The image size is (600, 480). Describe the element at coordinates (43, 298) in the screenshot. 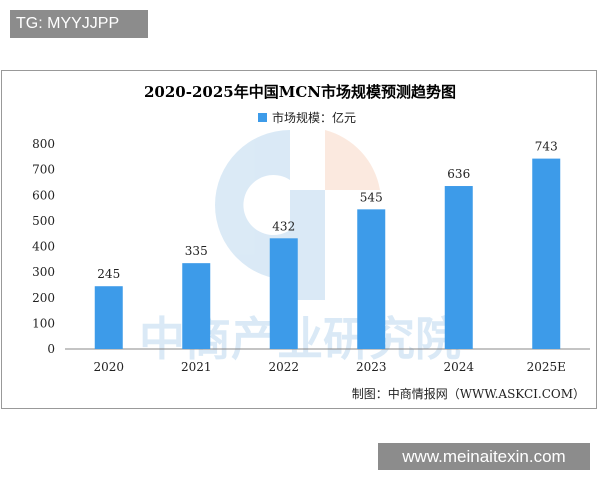

I see `y-tick-label: 200` at that location.